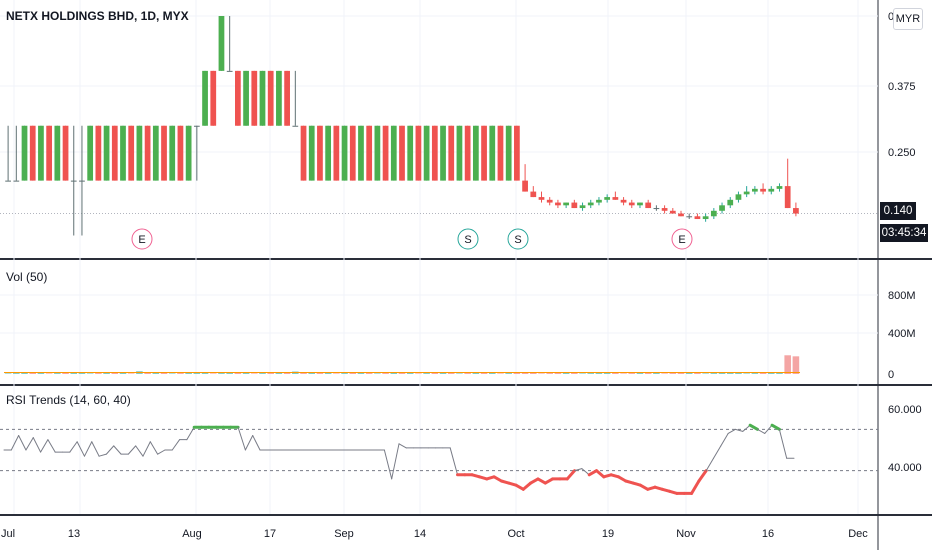  I want to click on volume-tick-label: 800M, so click(902, 296).